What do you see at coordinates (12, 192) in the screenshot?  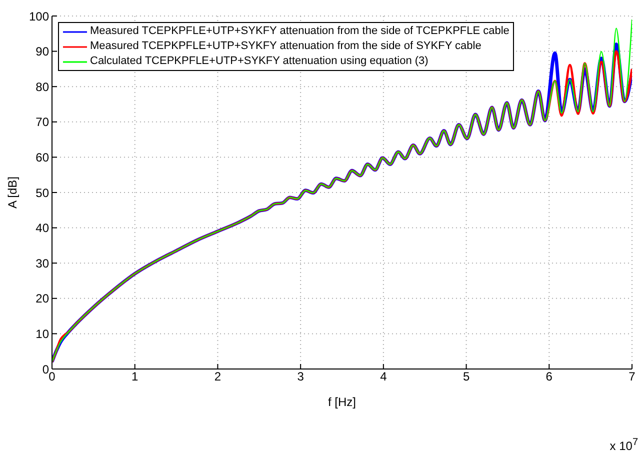 I see `y-axis-title: A [dB]` at bounding box center [12, 192].